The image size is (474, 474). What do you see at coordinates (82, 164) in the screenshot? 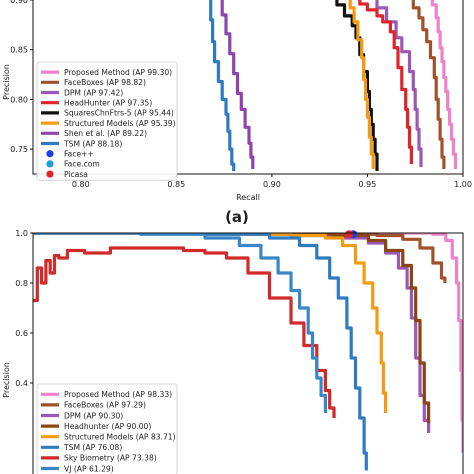
I see `a-legend-label-9: Face.com` at bounding box center [82, 164].